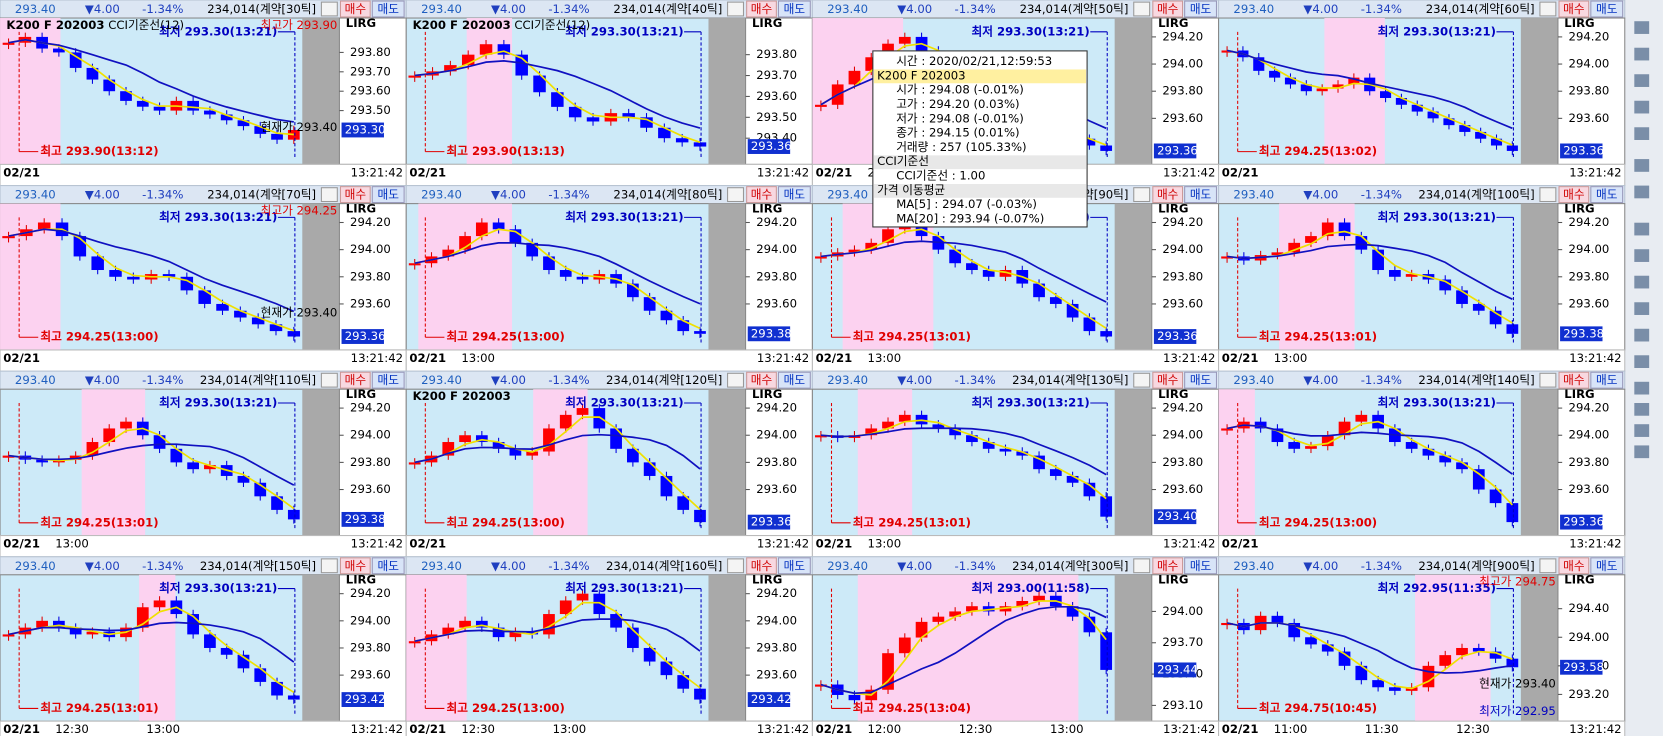  I want to click on future-band, so click(727, 91).